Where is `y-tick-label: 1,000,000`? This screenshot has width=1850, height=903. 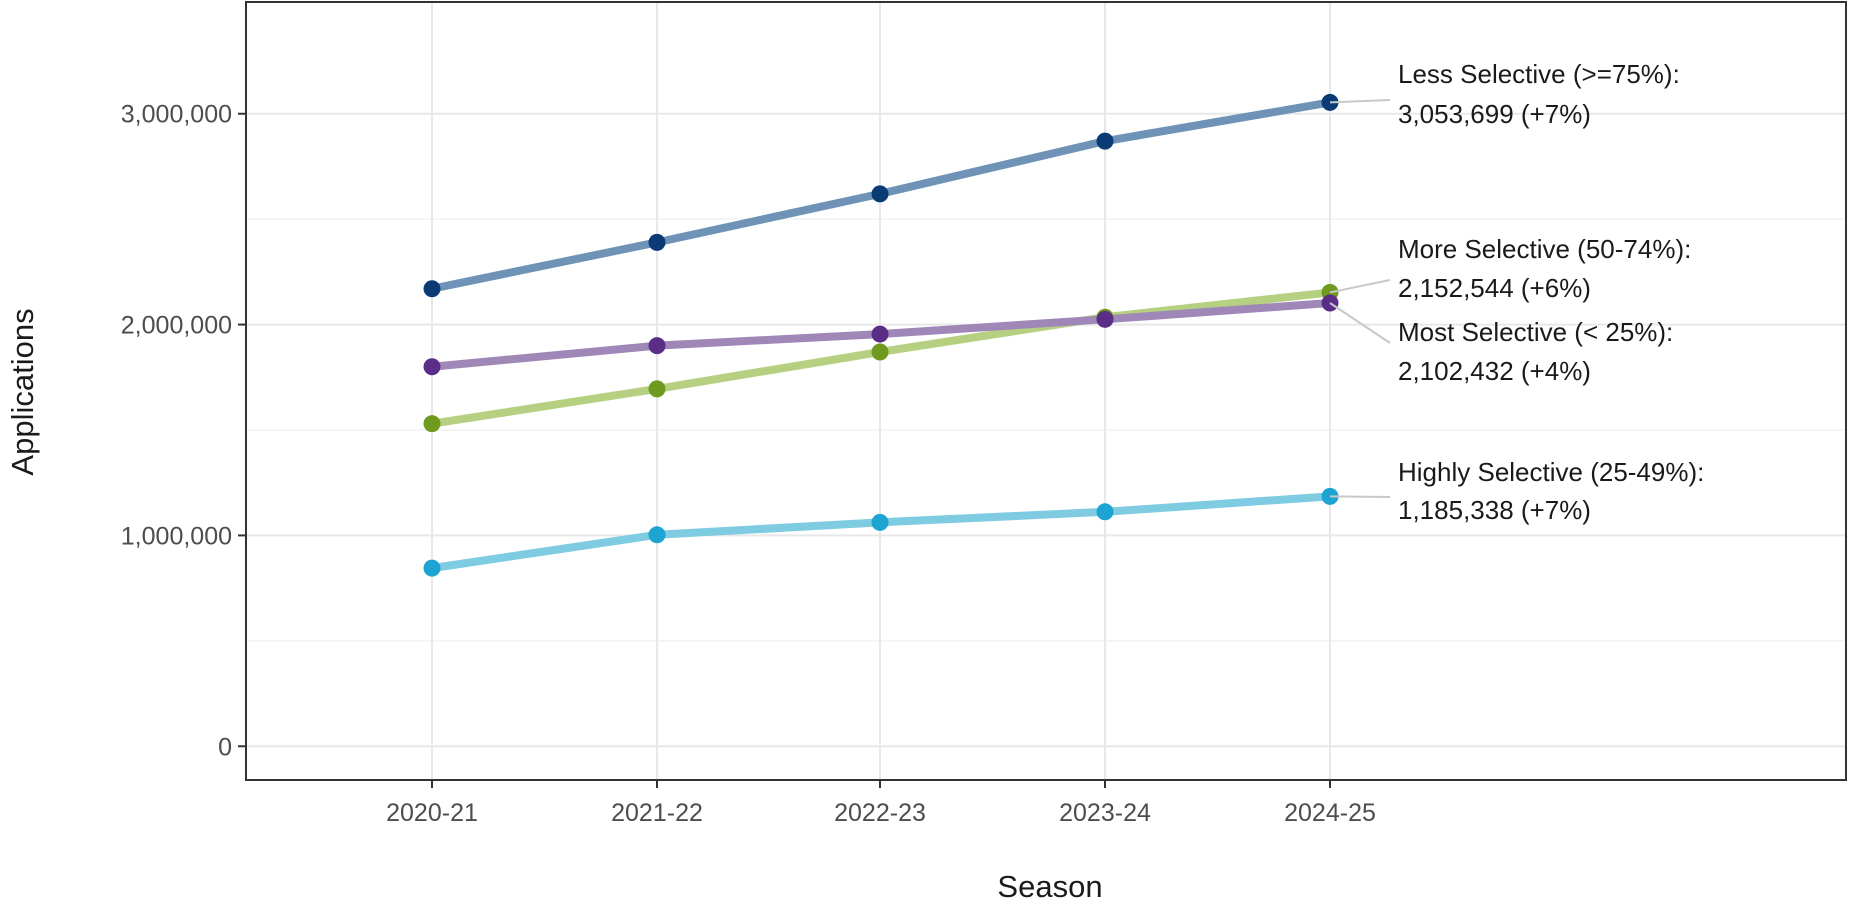 y-tick-label: 1,000,000 is located at coordinates (176, 536).